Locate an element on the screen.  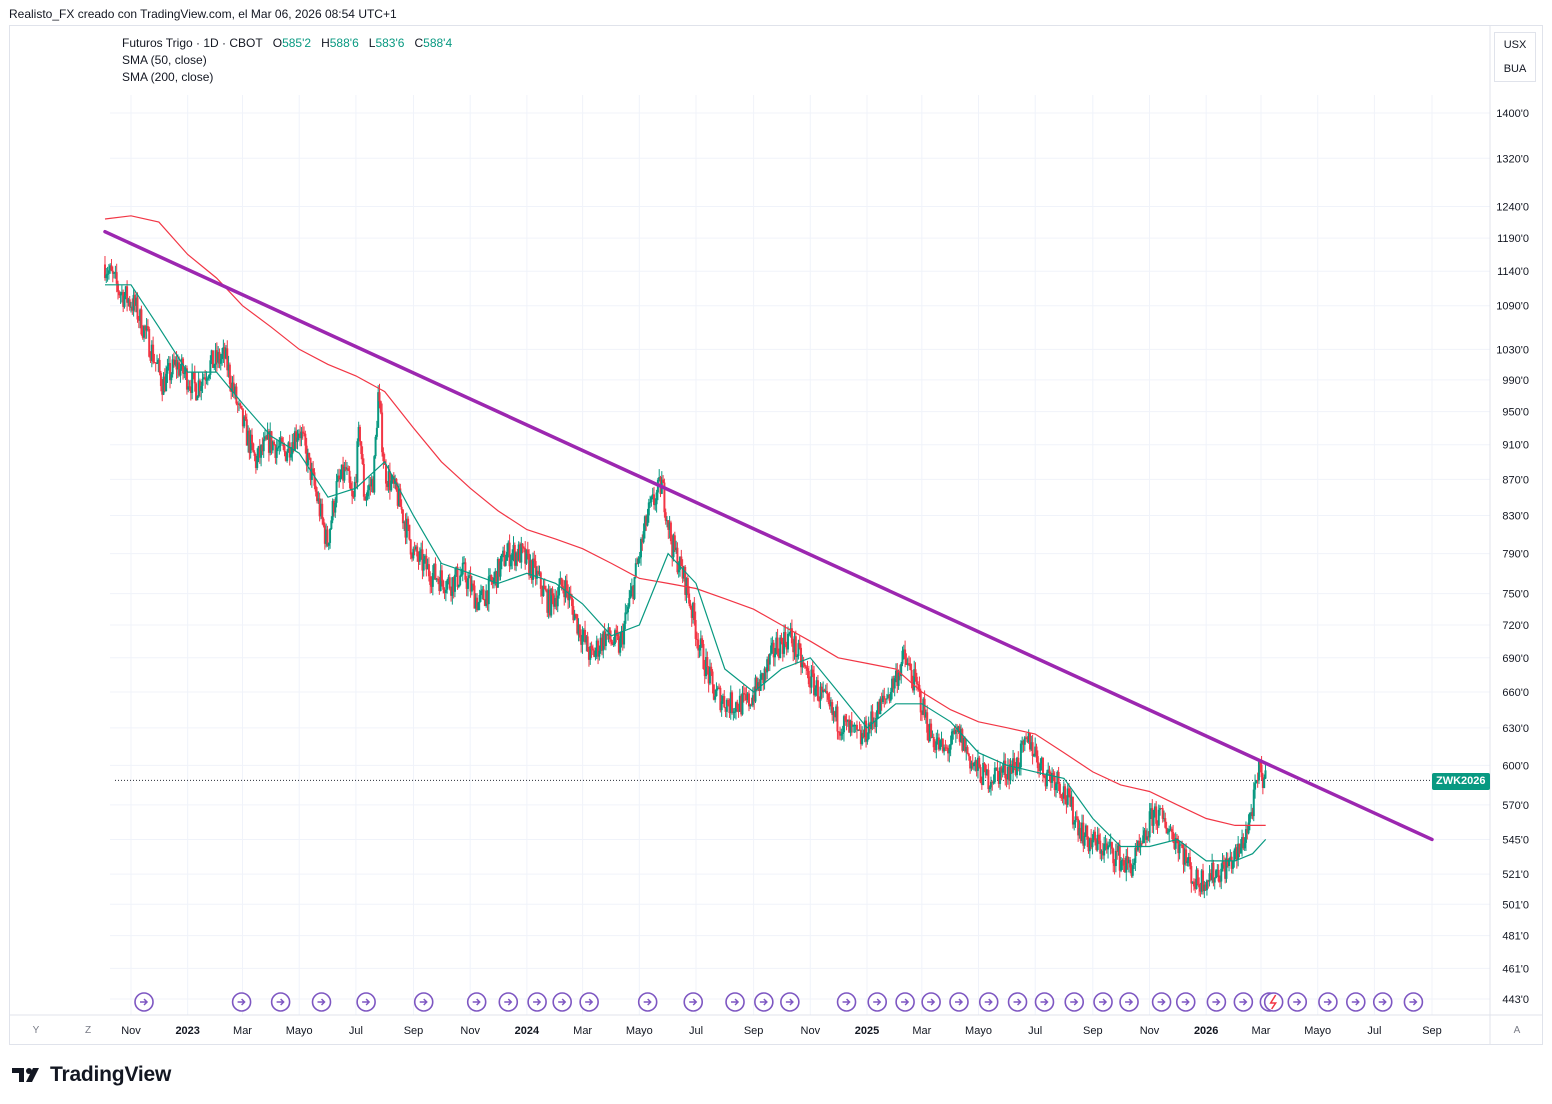
currency-unit: USX is located at coordinates (1515, 45).